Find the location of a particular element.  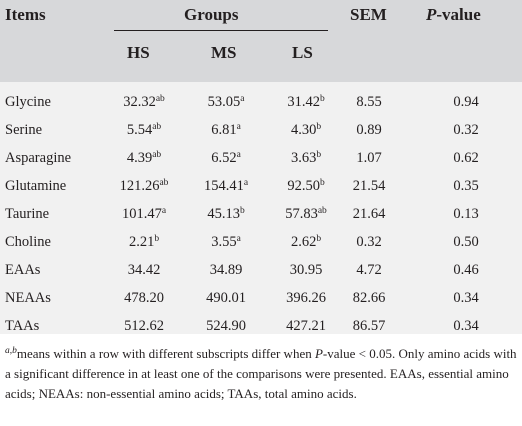

header-groups: Groups is located at coordinates (211, 14).